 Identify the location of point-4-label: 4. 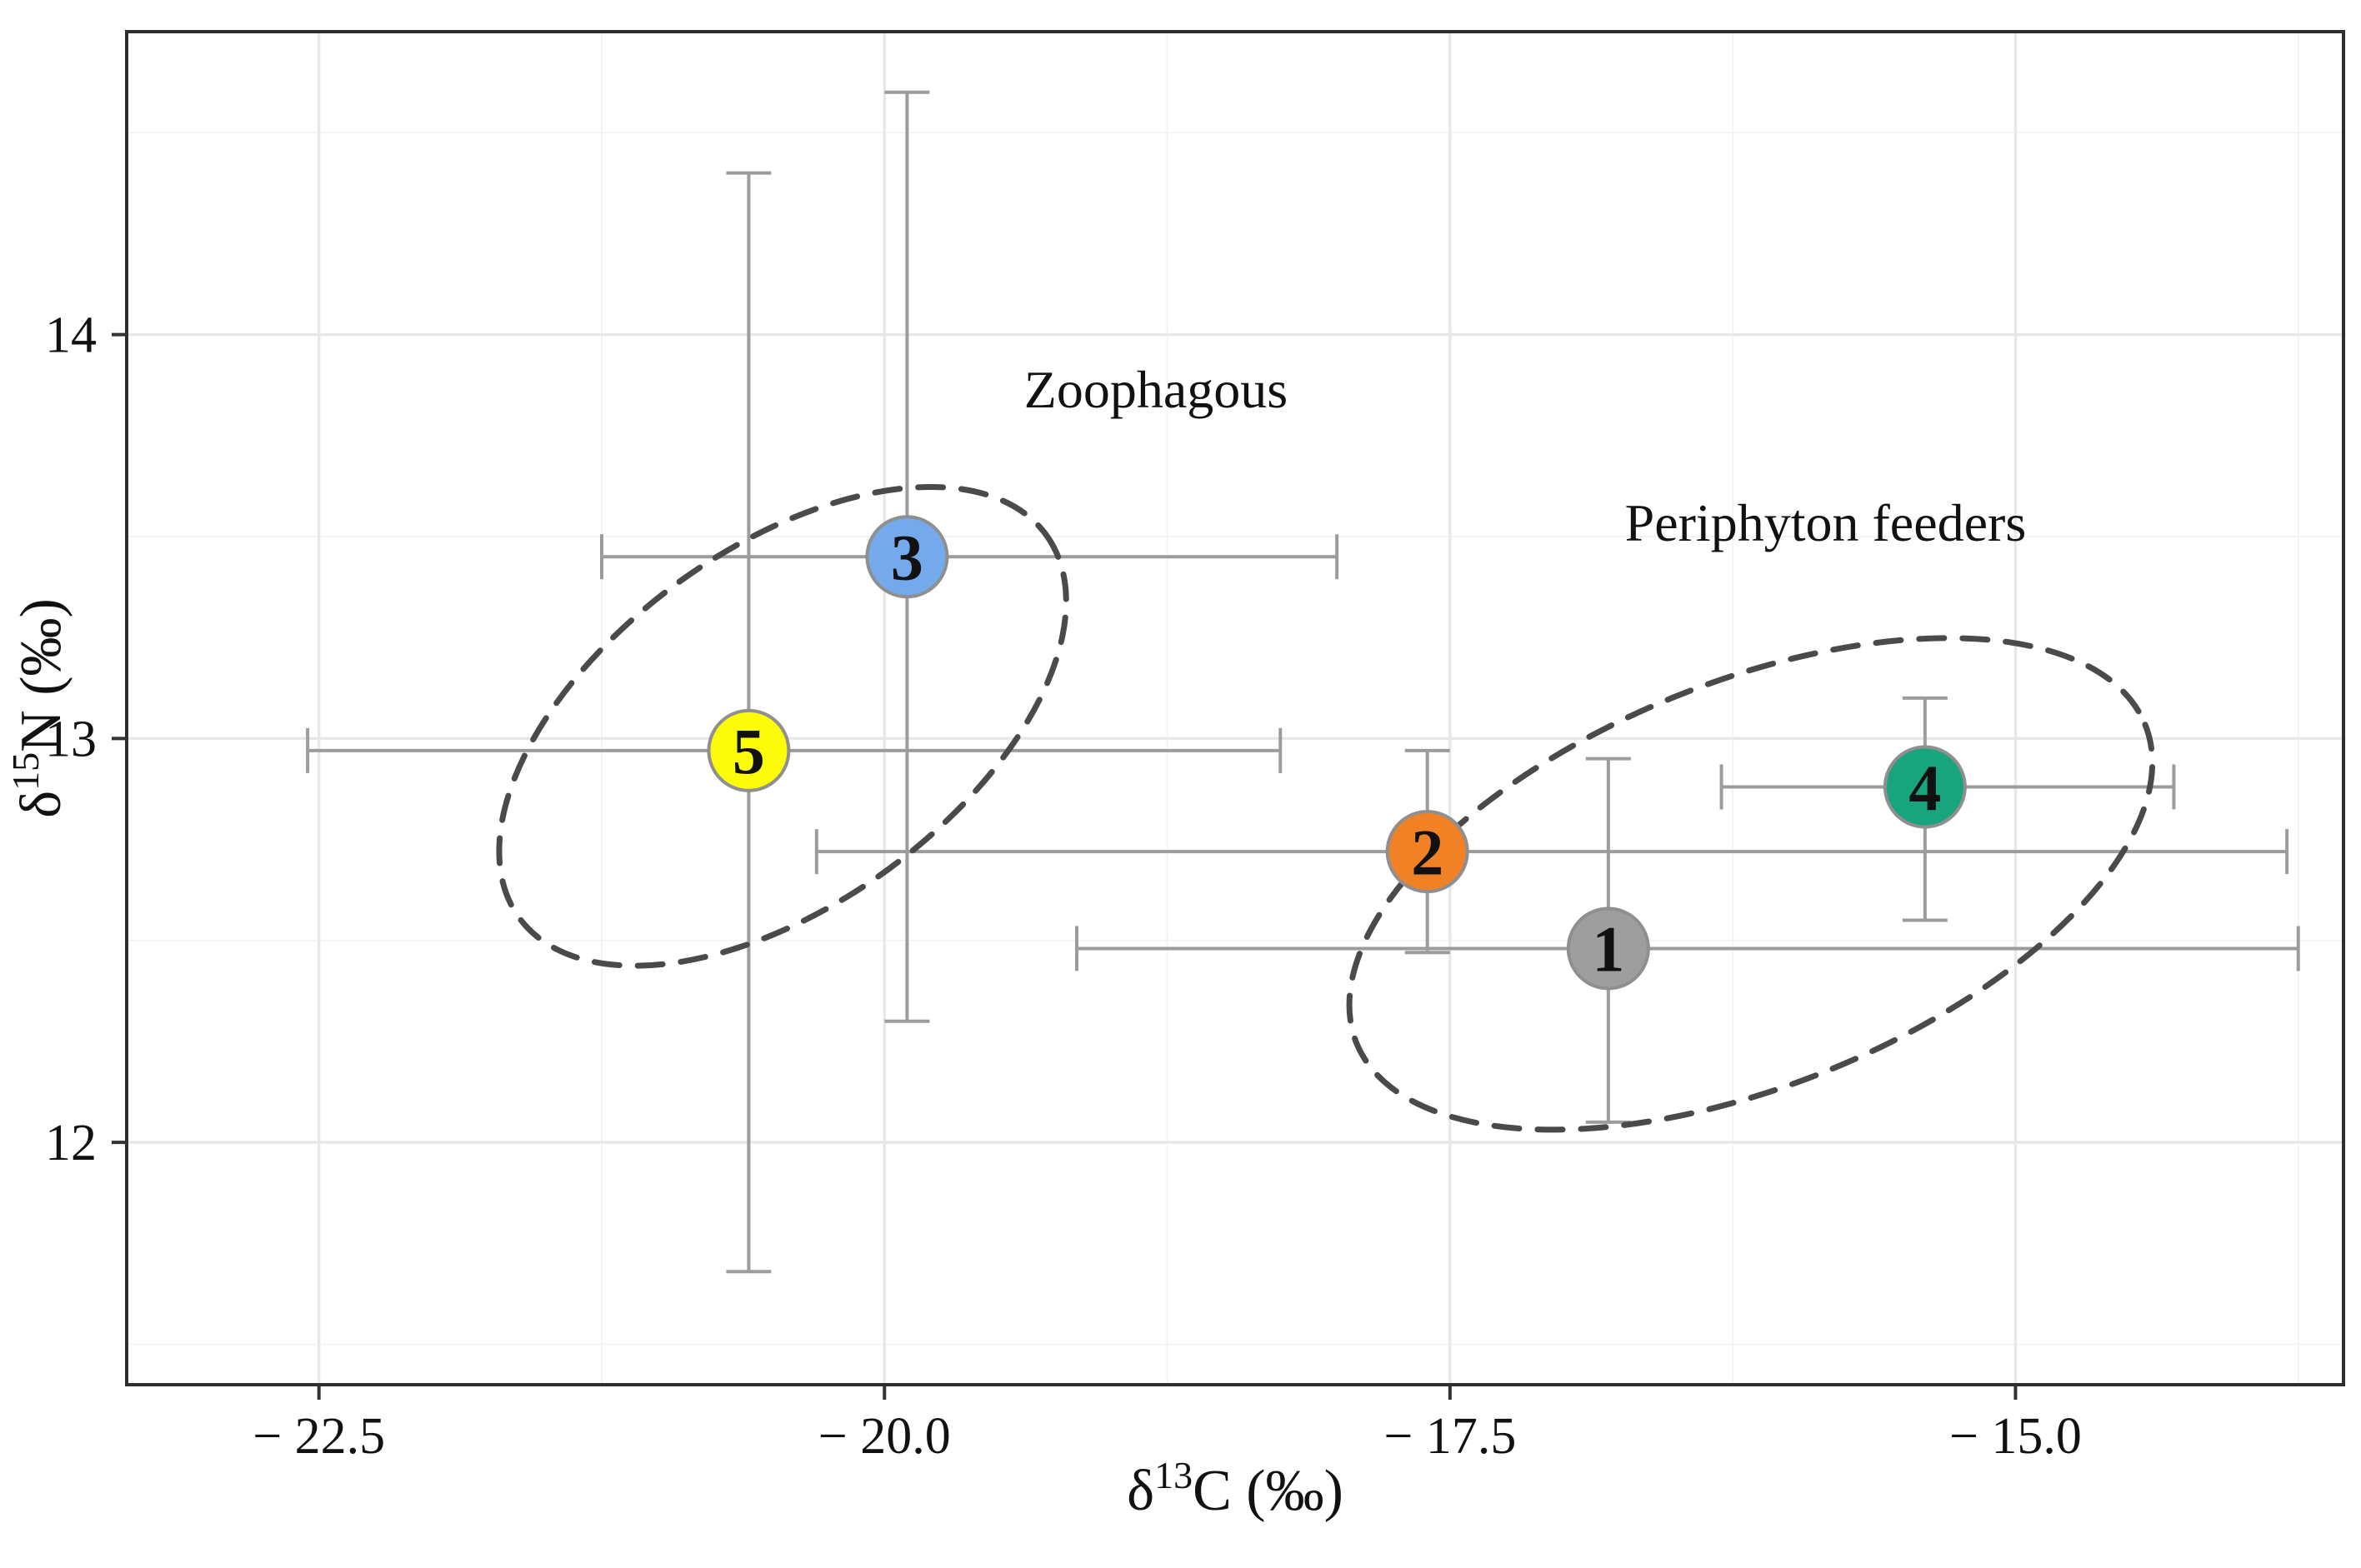
(1924, 788).